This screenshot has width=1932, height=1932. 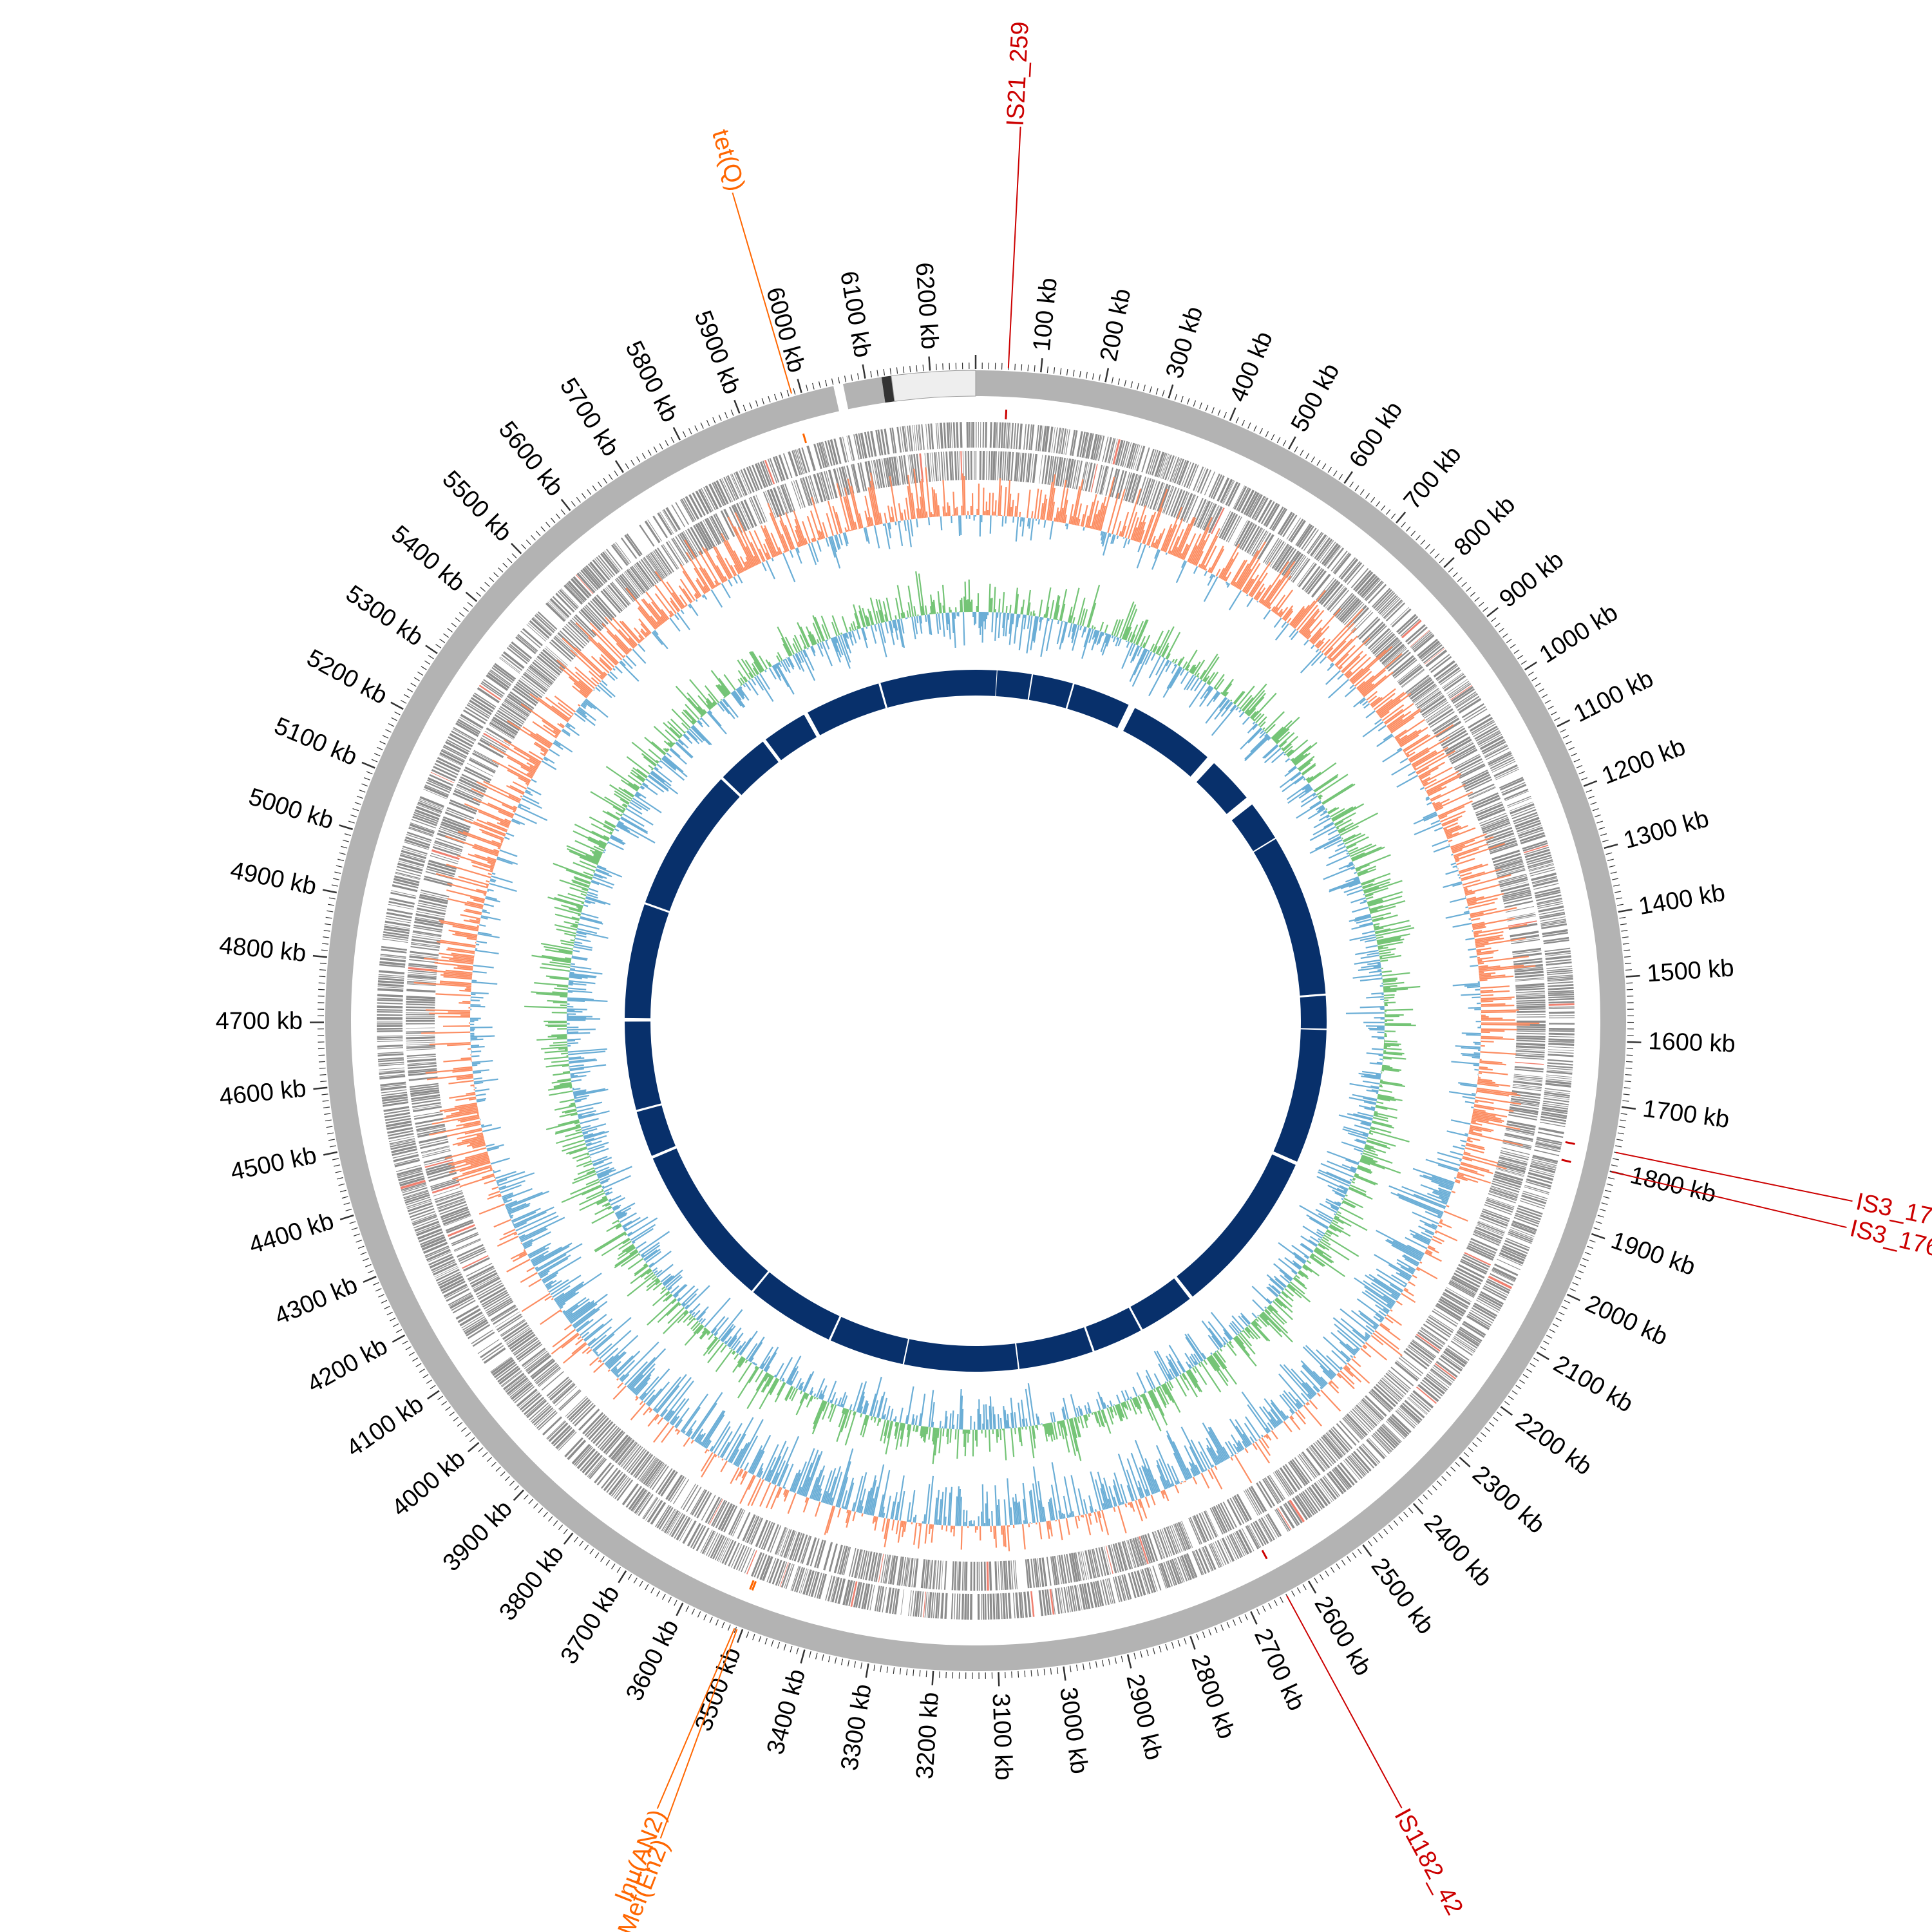 I want to click on tick-label: 5100 kb, so click(x=315, y=742).